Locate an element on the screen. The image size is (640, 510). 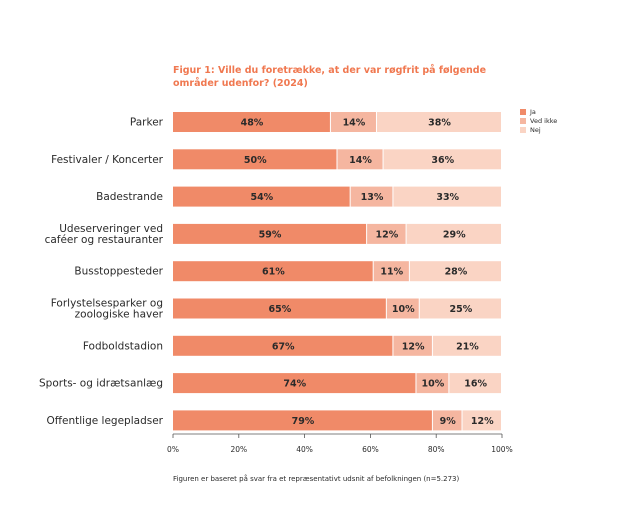
category-label: Offentlige legepladser is located at coordinates (105, 421).